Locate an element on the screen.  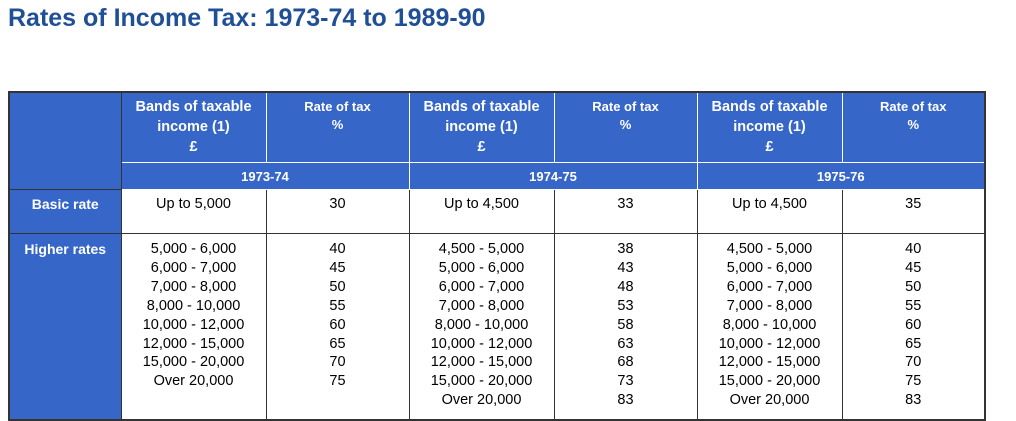
rate: 58 is located at coordinates (625, 324).